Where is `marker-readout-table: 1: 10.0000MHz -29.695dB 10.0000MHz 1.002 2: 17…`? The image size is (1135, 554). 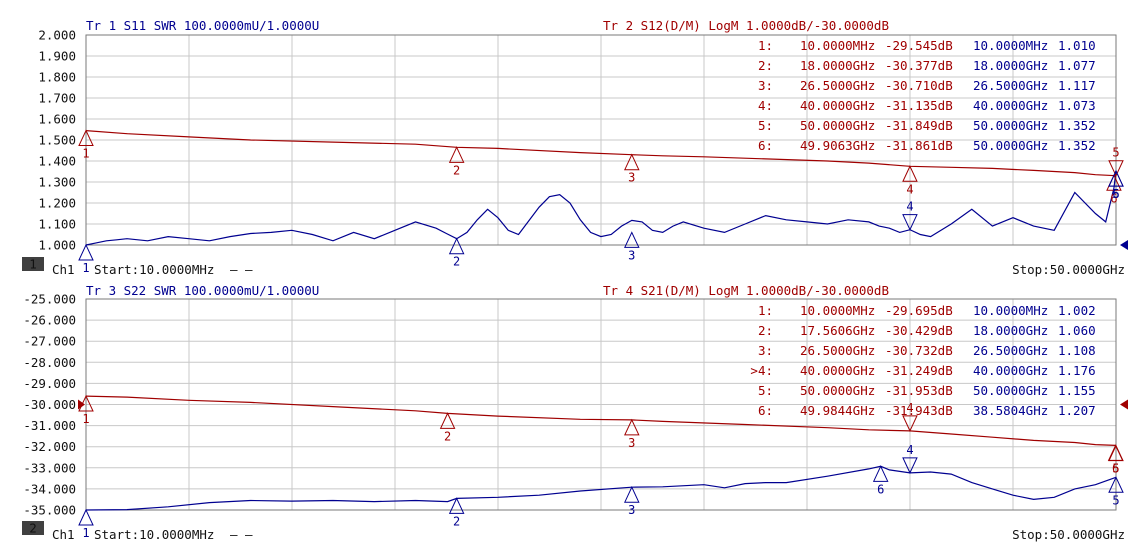 marker-readout-table: 1: 10.0000MHz -29.695dB 10.0000MHz 1.002 2: 17… is located at coordinates (922, 360).